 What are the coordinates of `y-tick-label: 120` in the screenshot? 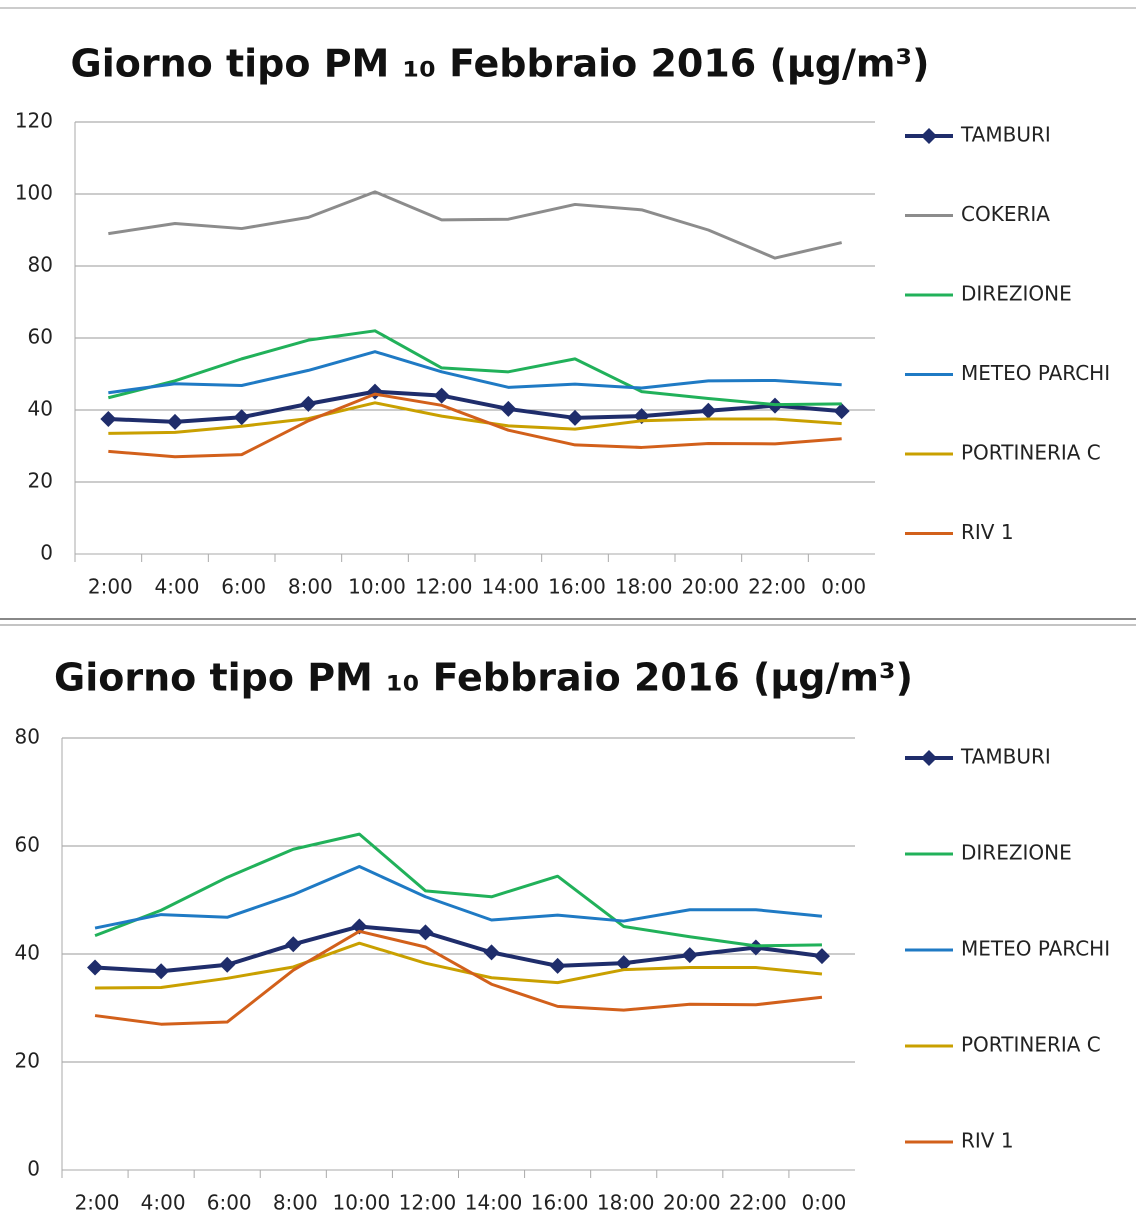 It's located at (34, 121).